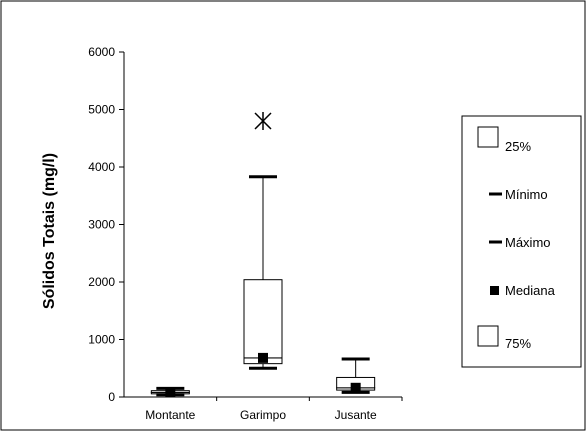  I want to click on y-ticks: 0 1000 2000 3000 4000 5000 6000, so click(106, 224).